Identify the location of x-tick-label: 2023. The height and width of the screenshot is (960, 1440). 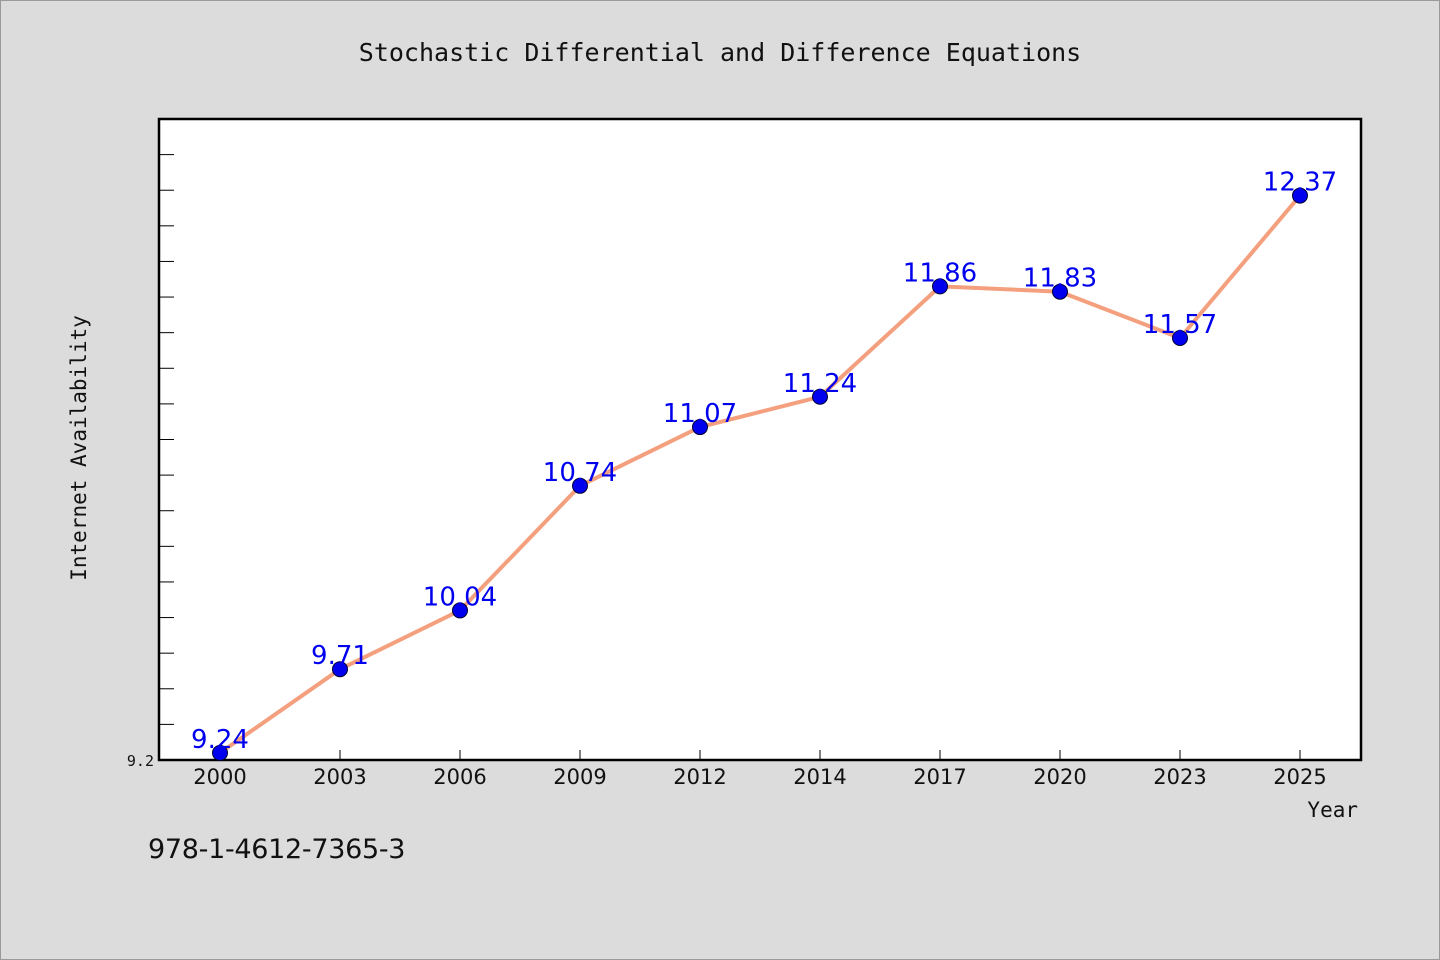
(1179, 777).